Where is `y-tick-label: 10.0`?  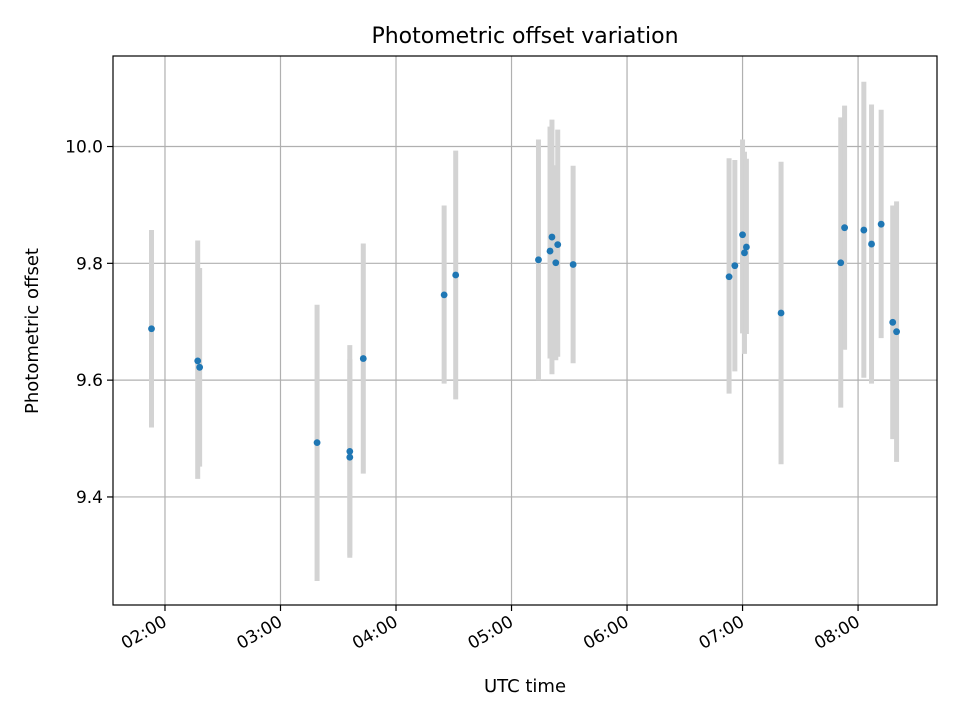 y-tick-label: 10.0 is located at coordinates (84, 148).